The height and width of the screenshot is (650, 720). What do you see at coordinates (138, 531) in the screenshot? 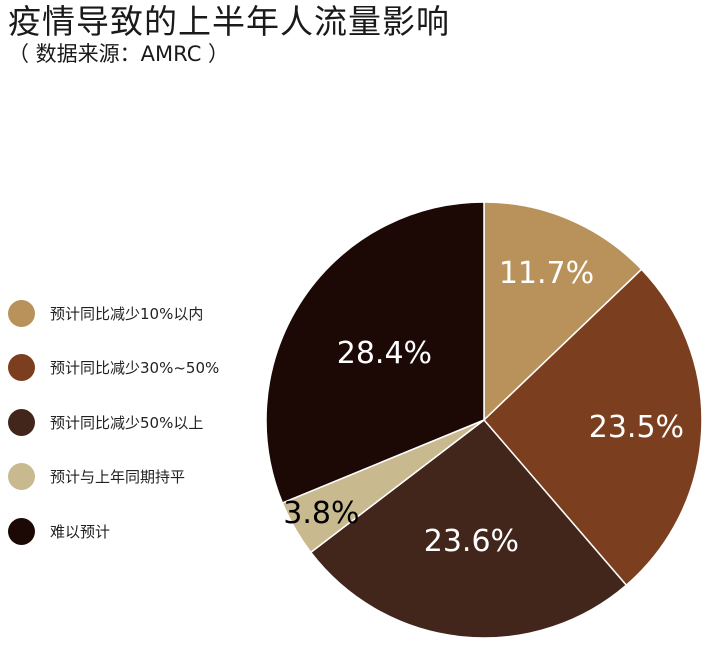
I see `legend-item: 难以预计` at bounding box center [138, 531].